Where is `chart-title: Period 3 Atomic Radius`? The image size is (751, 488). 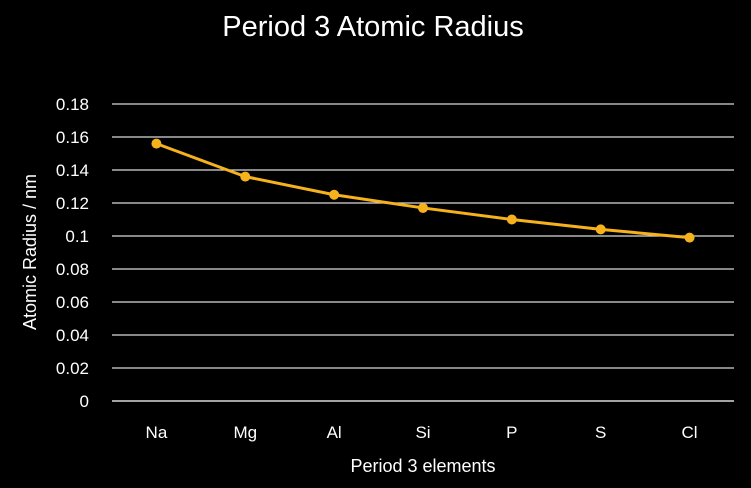
chart-title: Period 3 Atomic Radius is located at coordinates (372, 27).